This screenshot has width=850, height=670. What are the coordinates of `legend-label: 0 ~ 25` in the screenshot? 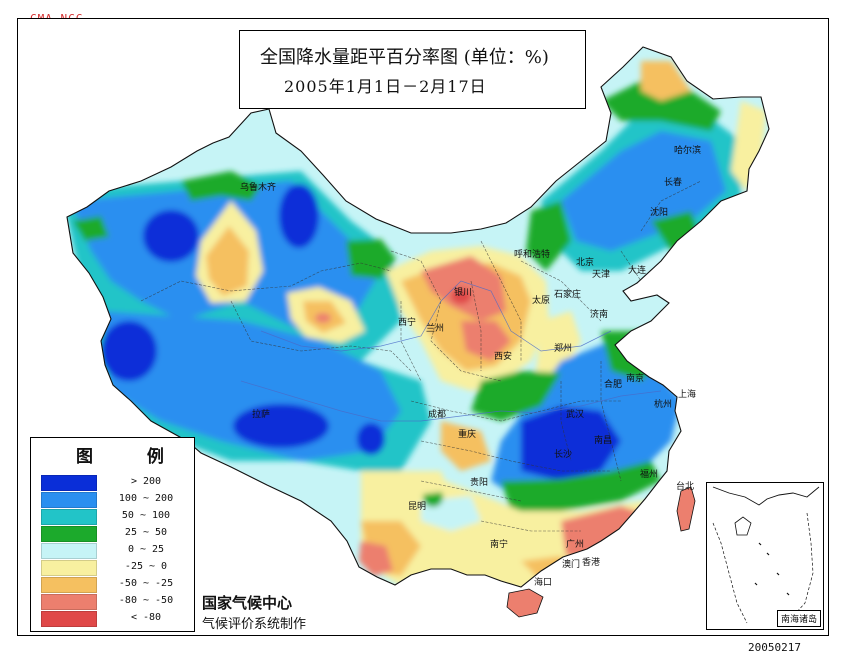 It's located at (146, 549).